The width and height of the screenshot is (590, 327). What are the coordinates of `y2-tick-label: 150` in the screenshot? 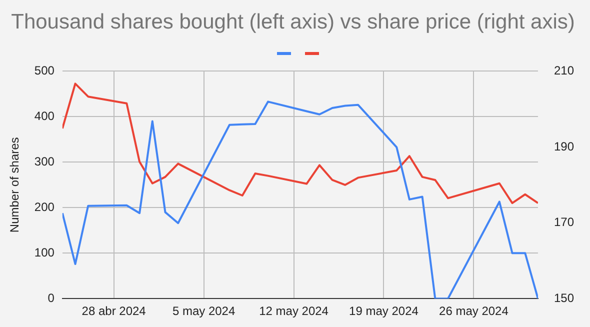 It's located at (564, 297).